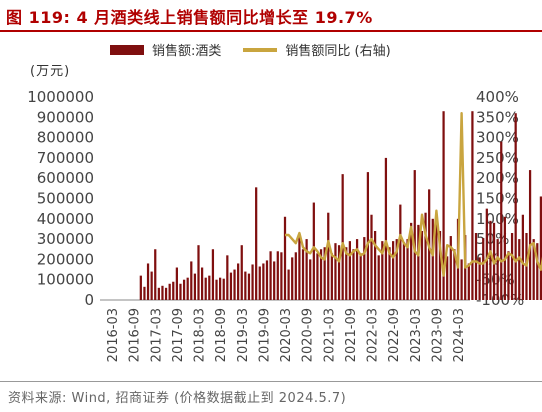 This screenshot has width=542, height=412. I want to click on title-rule, so click(271, 31).